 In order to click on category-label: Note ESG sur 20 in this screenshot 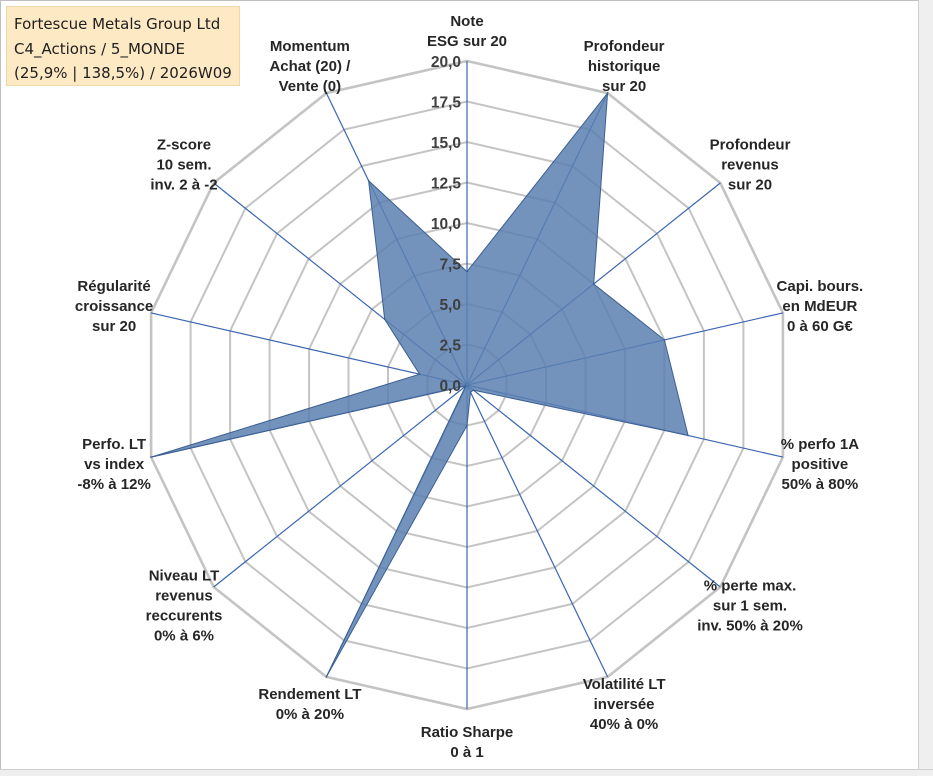, I will do `click(467, 31)`.